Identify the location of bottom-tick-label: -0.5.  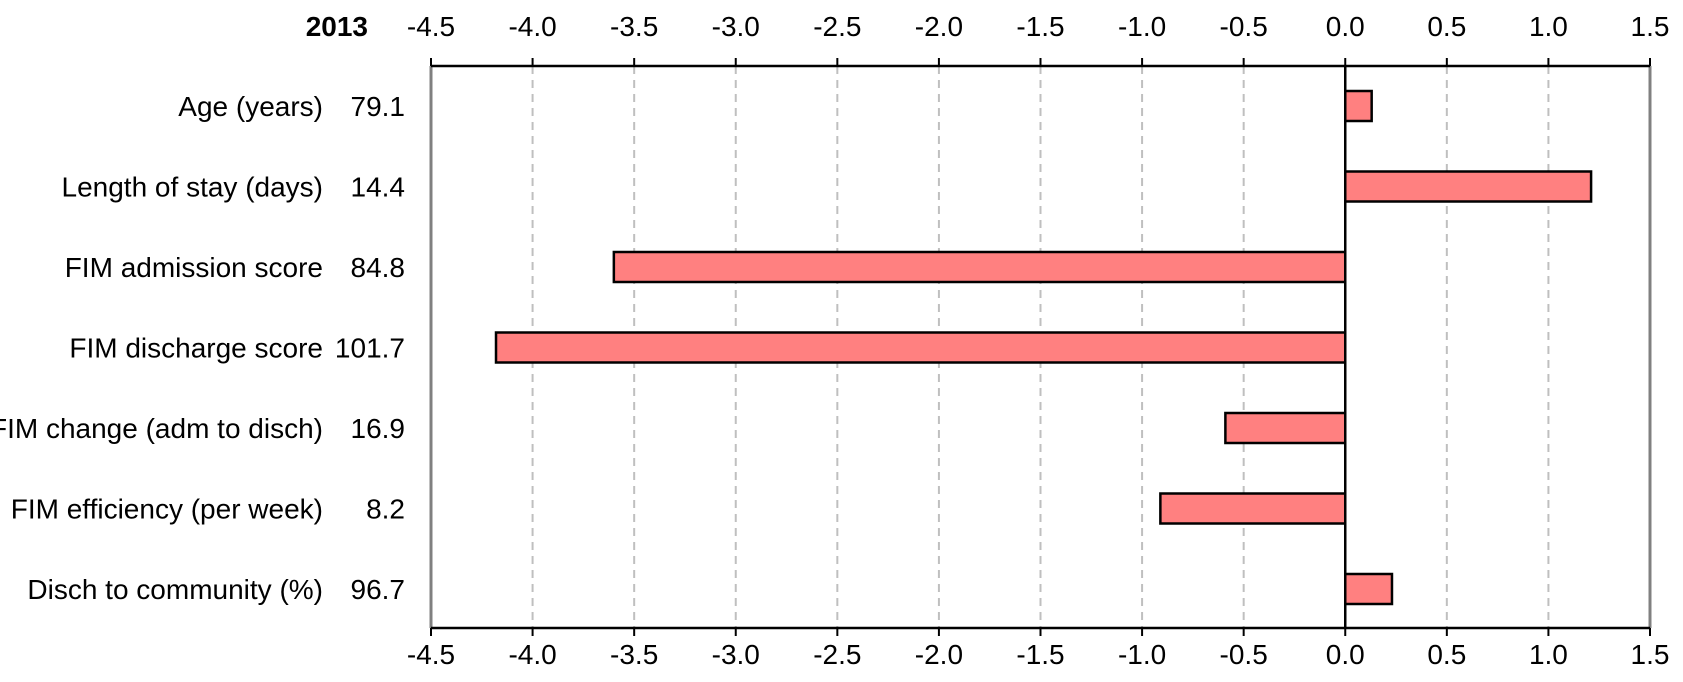
(1244, 654).